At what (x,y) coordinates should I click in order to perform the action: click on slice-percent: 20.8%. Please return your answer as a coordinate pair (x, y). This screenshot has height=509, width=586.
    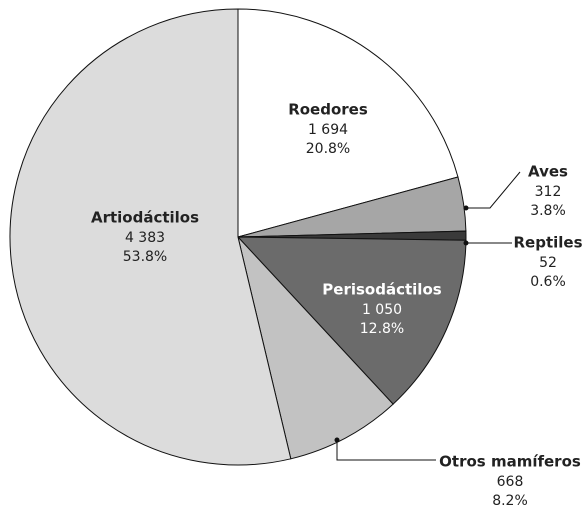
    Looking at the image, I should click on (328, 149).